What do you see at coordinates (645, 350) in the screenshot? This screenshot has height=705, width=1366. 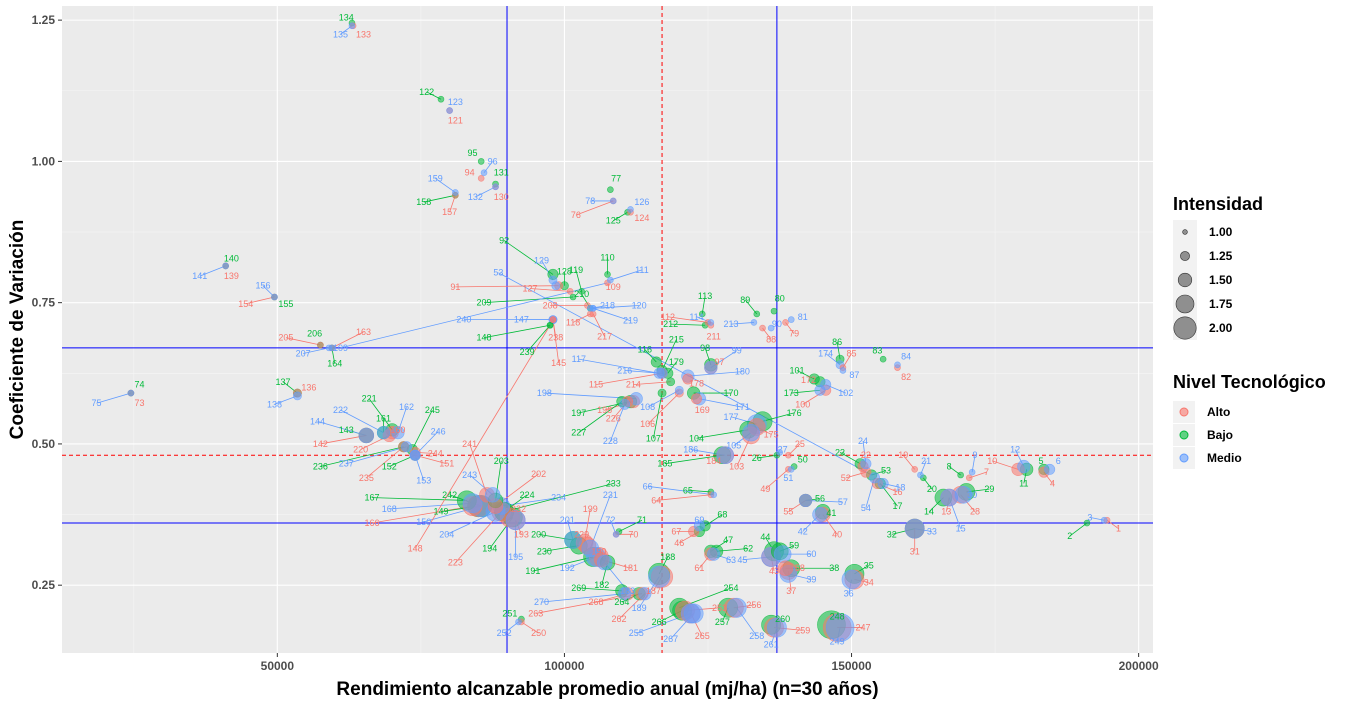 I see `point-label: 116` at bounding box center [645, 350].